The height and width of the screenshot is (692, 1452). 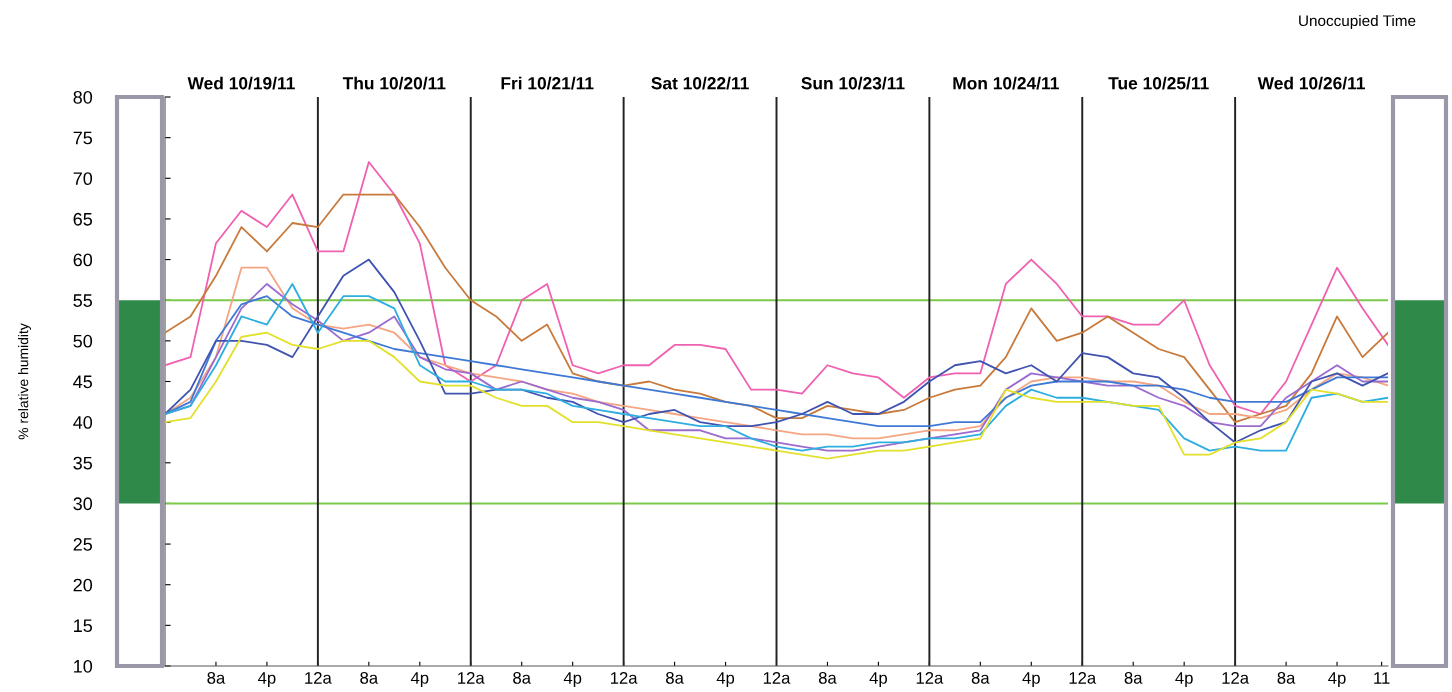 I want to click on x2-tick-label: Sun 10/23/11, so click(x=853, y=83).